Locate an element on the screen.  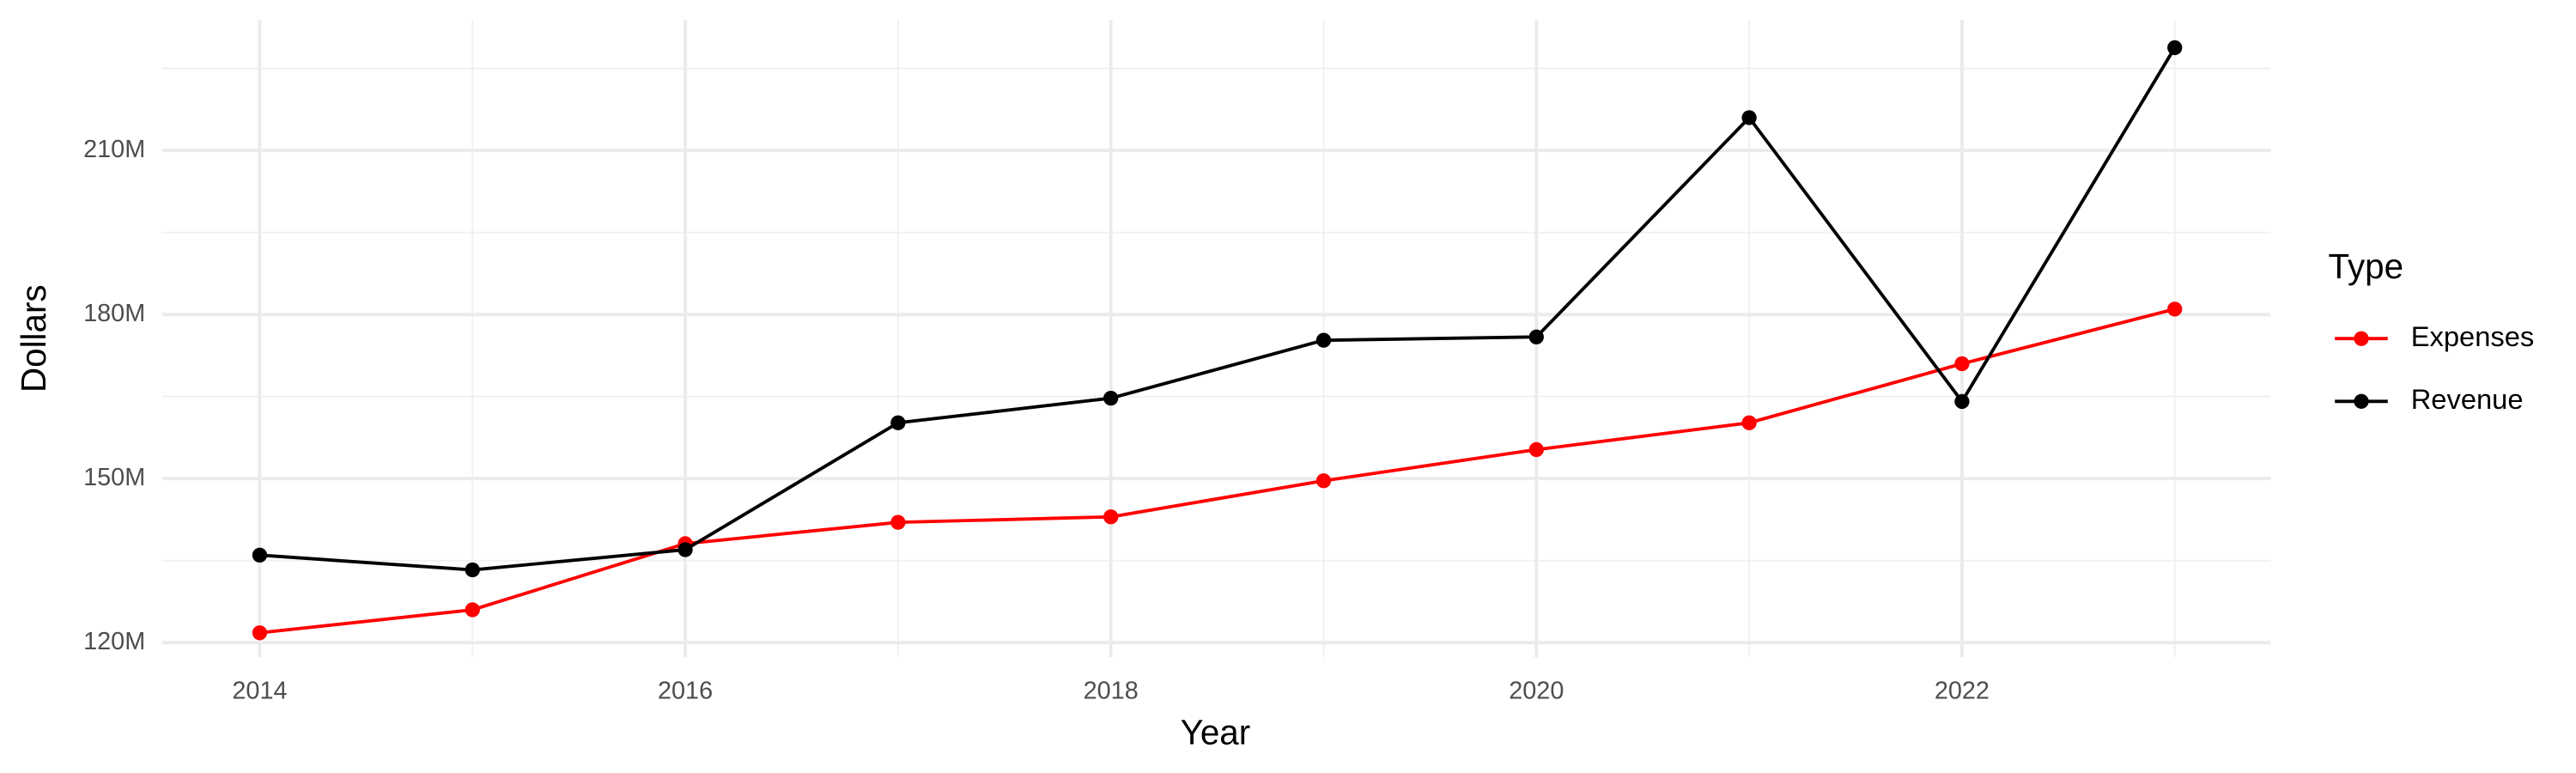
x-axis-title: Year is located at coordinates (1216, 732).